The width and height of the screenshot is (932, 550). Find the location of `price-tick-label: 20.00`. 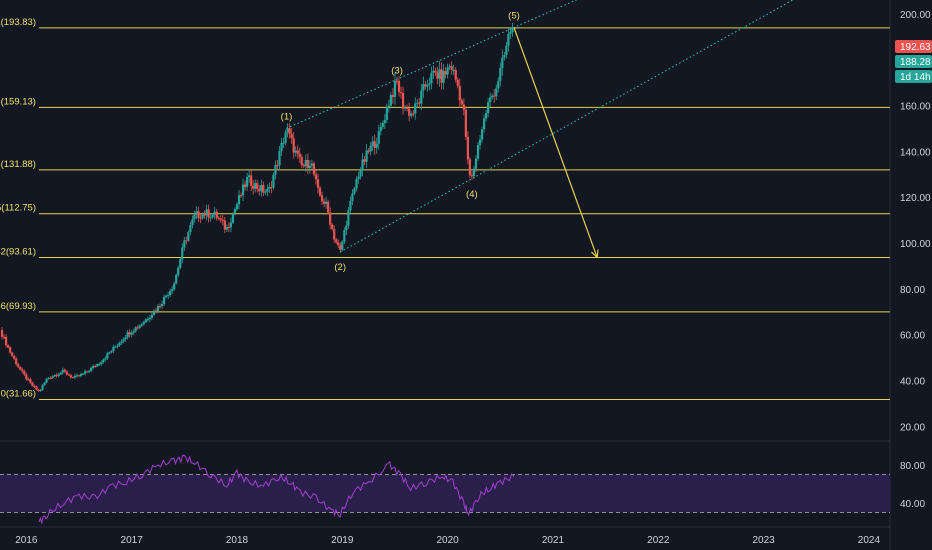

price-tick-label: 20.00 is located at coordinates (912, 427).